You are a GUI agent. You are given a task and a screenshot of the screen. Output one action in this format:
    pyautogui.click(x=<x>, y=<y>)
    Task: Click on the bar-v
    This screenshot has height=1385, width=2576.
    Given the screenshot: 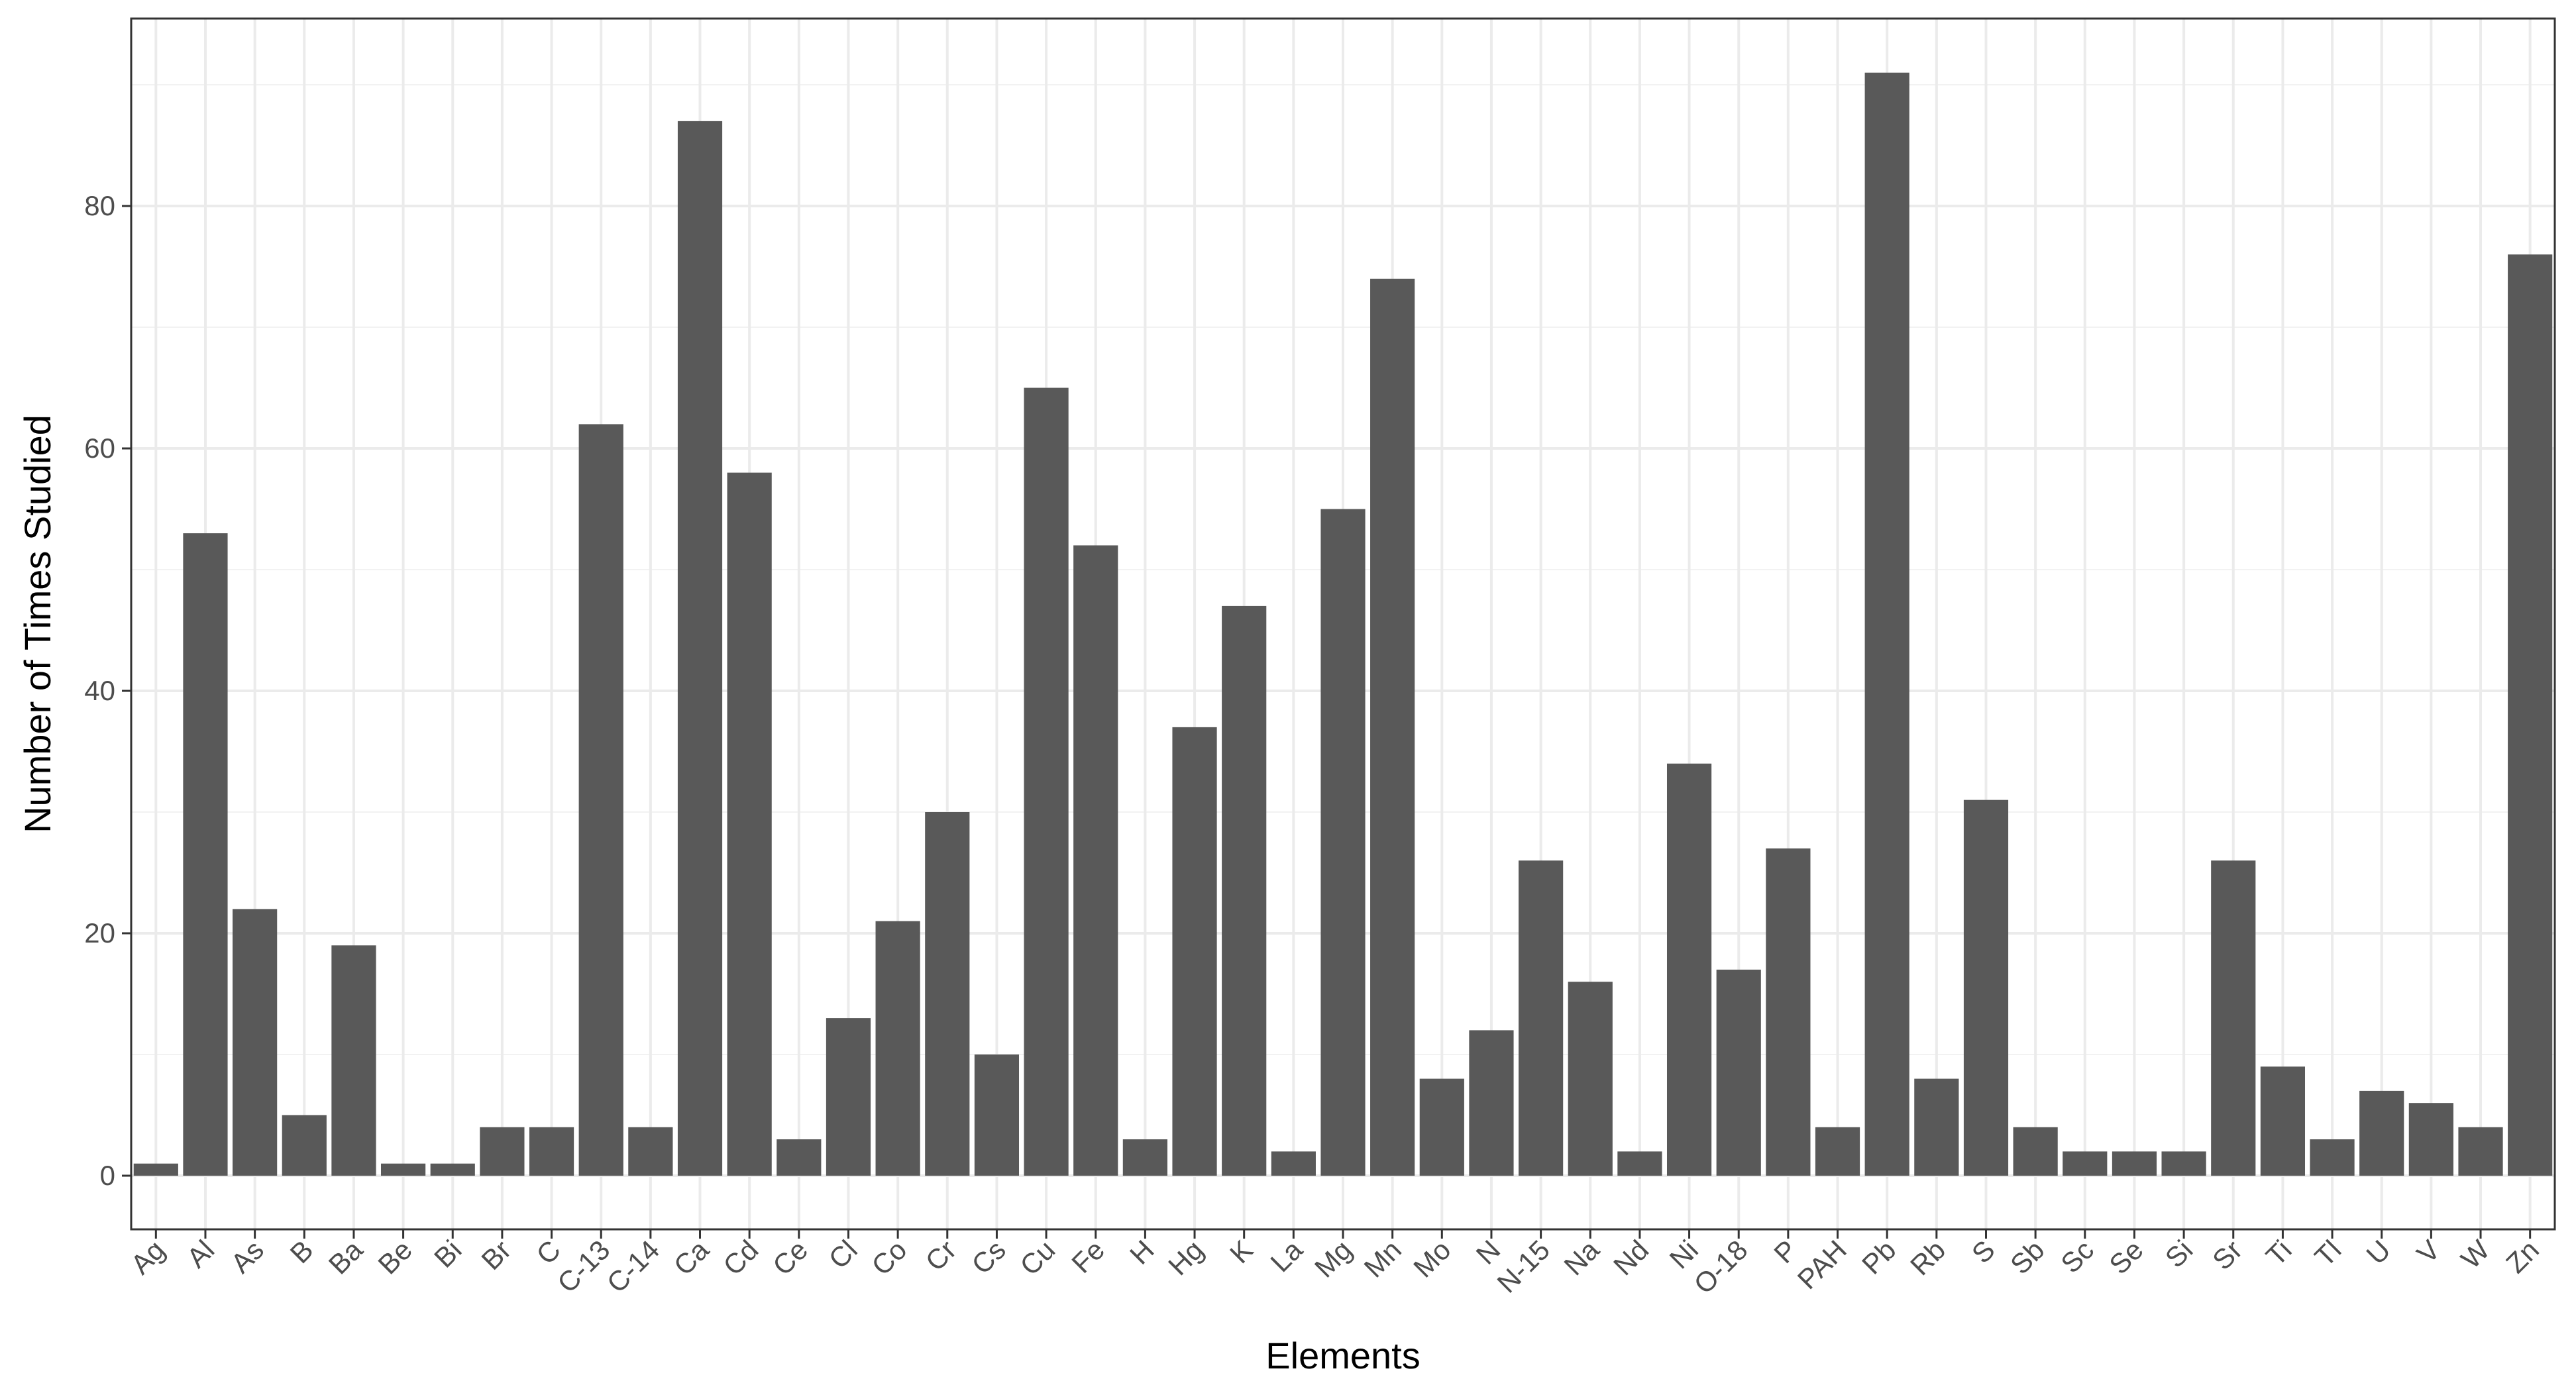 What is the action you would take?
    pyautogui.click(x=2430, y=1139)
    